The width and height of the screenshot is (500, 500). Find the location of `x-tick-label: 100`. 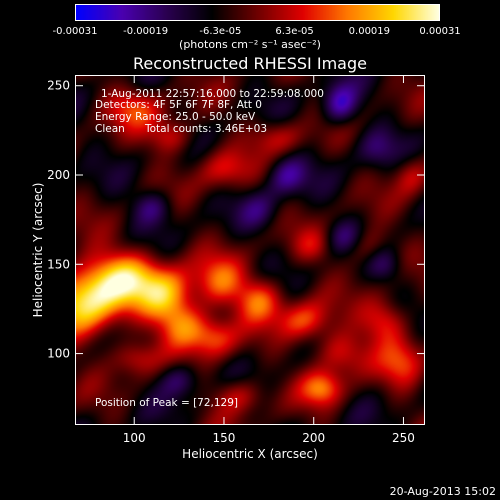

x-tick-label: 100 is located at coordinates (134, 438).